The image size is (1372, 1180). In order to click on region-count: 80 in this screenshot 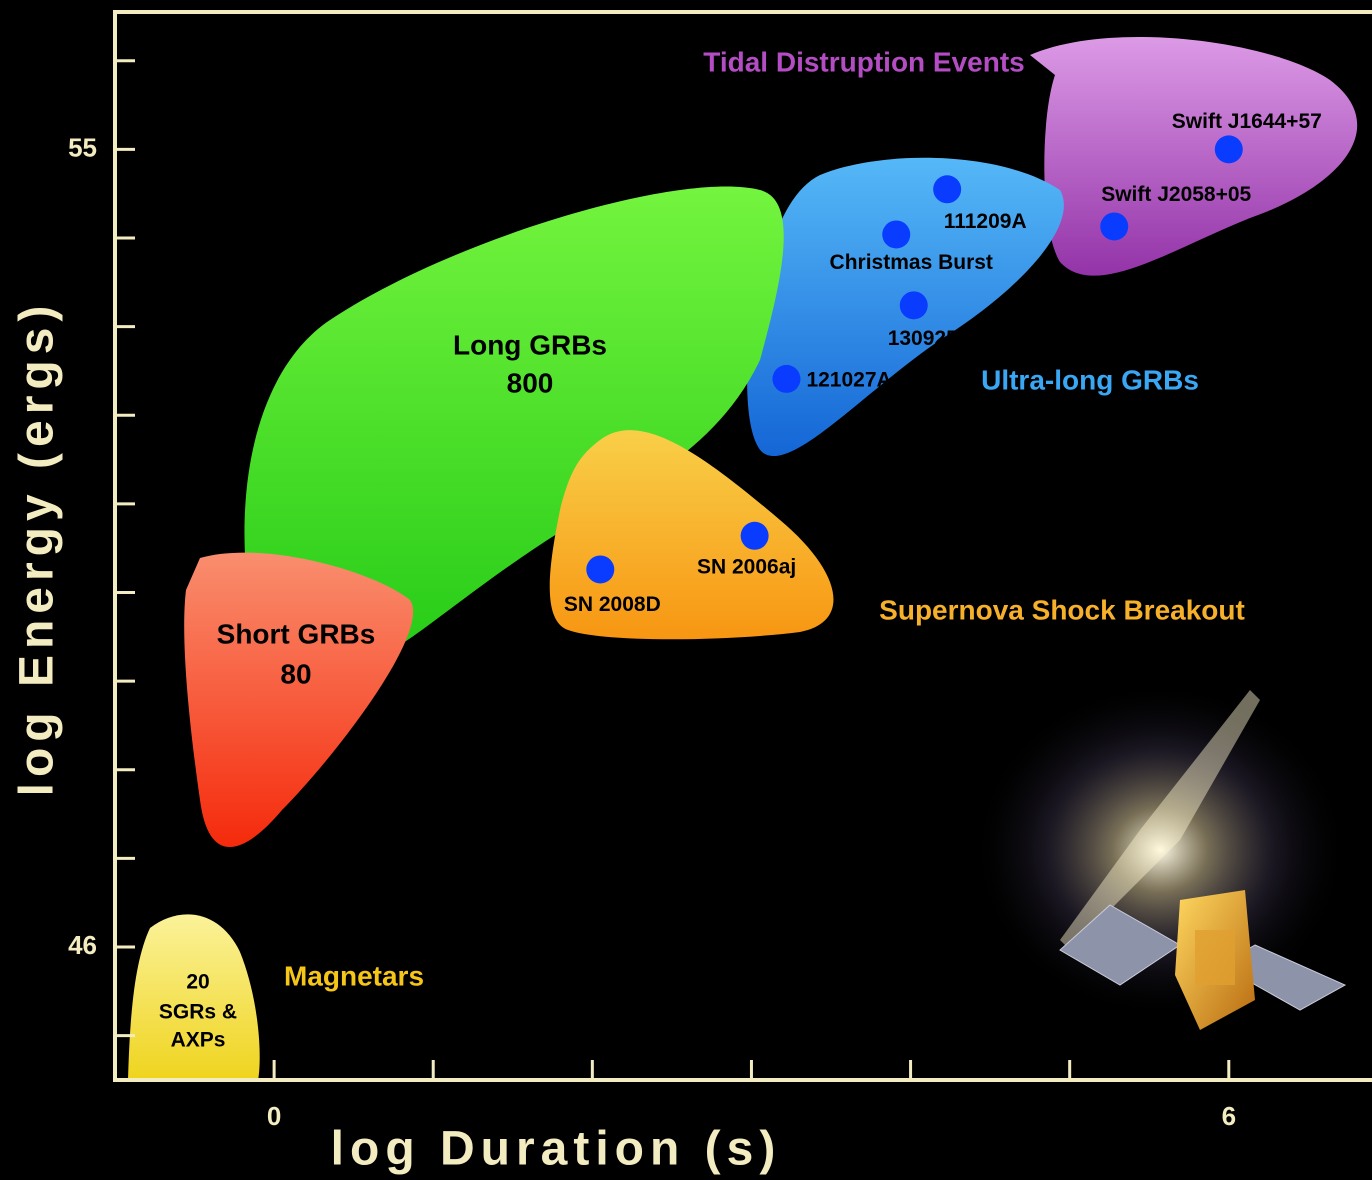, I will do `click(295, 673)`.